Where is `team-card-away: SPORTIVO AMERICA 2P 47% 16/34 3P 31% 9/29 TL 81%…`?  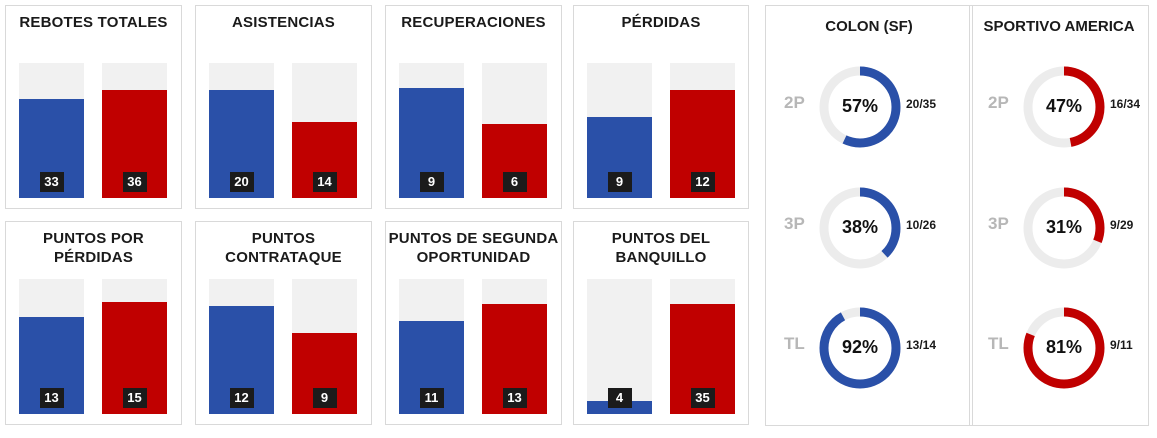
team-card-away: SPORTIVO AMERICA 2P 47% 16/34 3P 31% 9/29 TL 81%… is located at coordinates (1059, 215).